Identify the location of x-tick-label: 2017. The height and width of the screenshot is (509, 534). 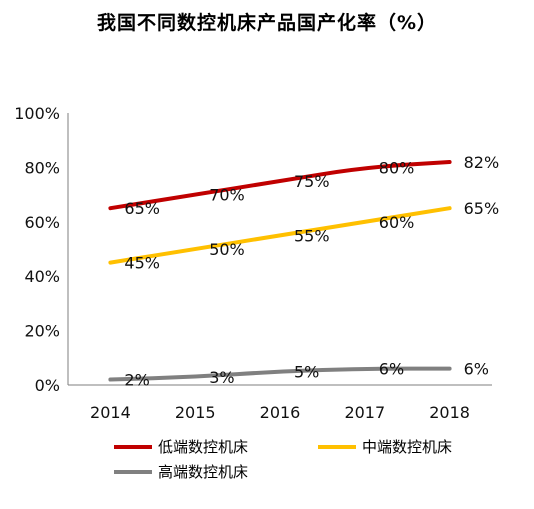
(364, 412).